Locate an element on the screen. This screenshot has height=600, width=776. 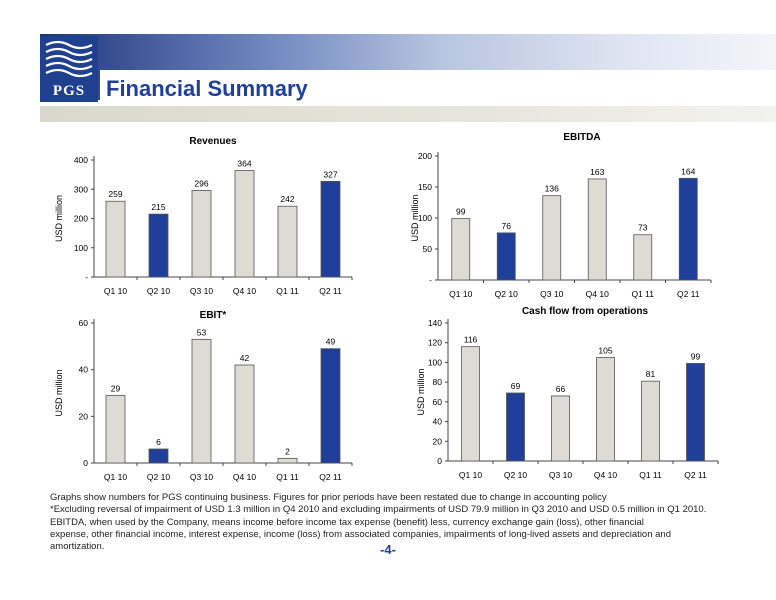
page-number: -4- is located at coordinates (388, 549).